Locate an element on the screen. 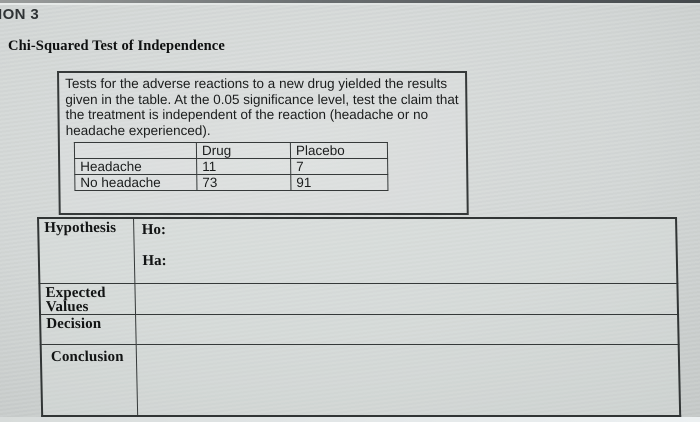 The image size is (700, 422). placebo-column-header: Placebo is located at coordinates (339, 150).